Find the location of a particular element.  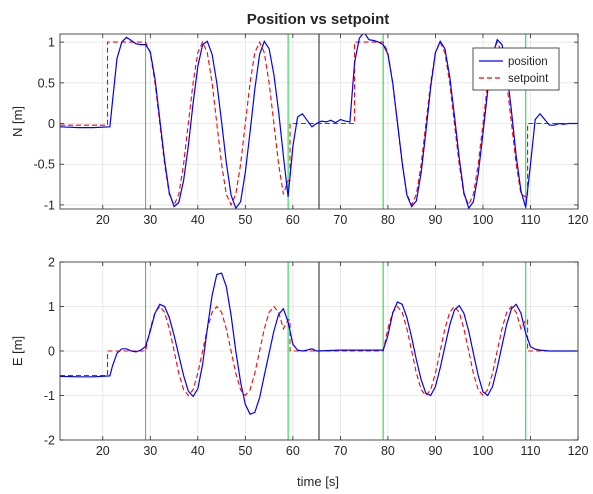

x-axis-label: time [s] is located at coordinates (318, 481).